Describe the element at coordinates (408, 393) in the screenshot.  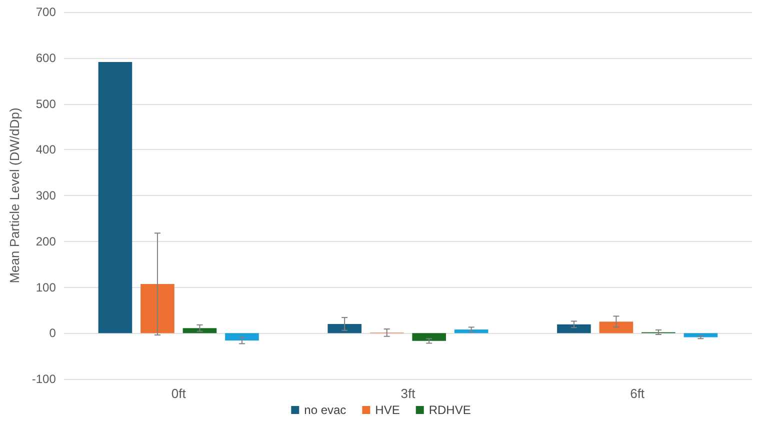
I see `x-tick-label: 3ft` at that location.